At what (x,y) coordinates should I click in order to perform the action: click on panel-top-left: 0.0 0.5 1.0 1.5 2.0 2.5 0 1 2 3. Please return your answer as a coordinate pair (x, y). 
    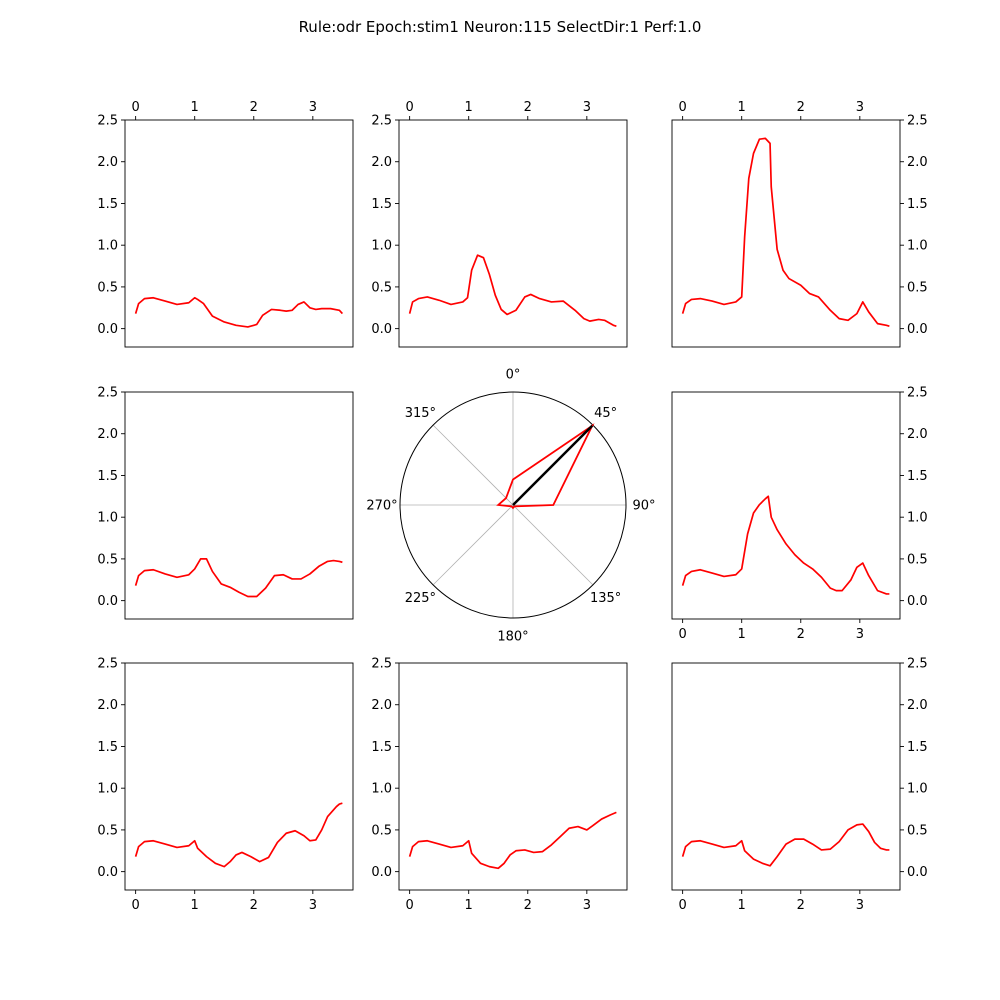
    Looking at the image, I should click on (225, 224).